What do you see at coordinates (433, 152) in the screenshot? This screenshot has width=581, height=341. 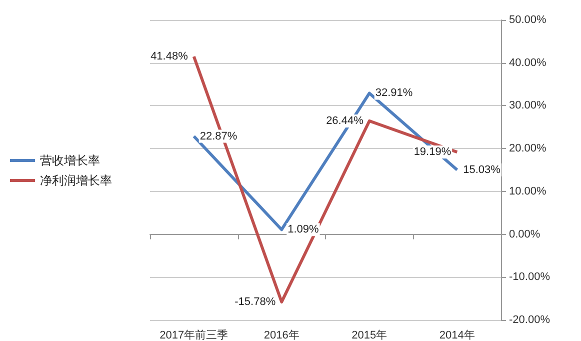 I see `data-label: 19.19%` at bounding box center [433, 152].